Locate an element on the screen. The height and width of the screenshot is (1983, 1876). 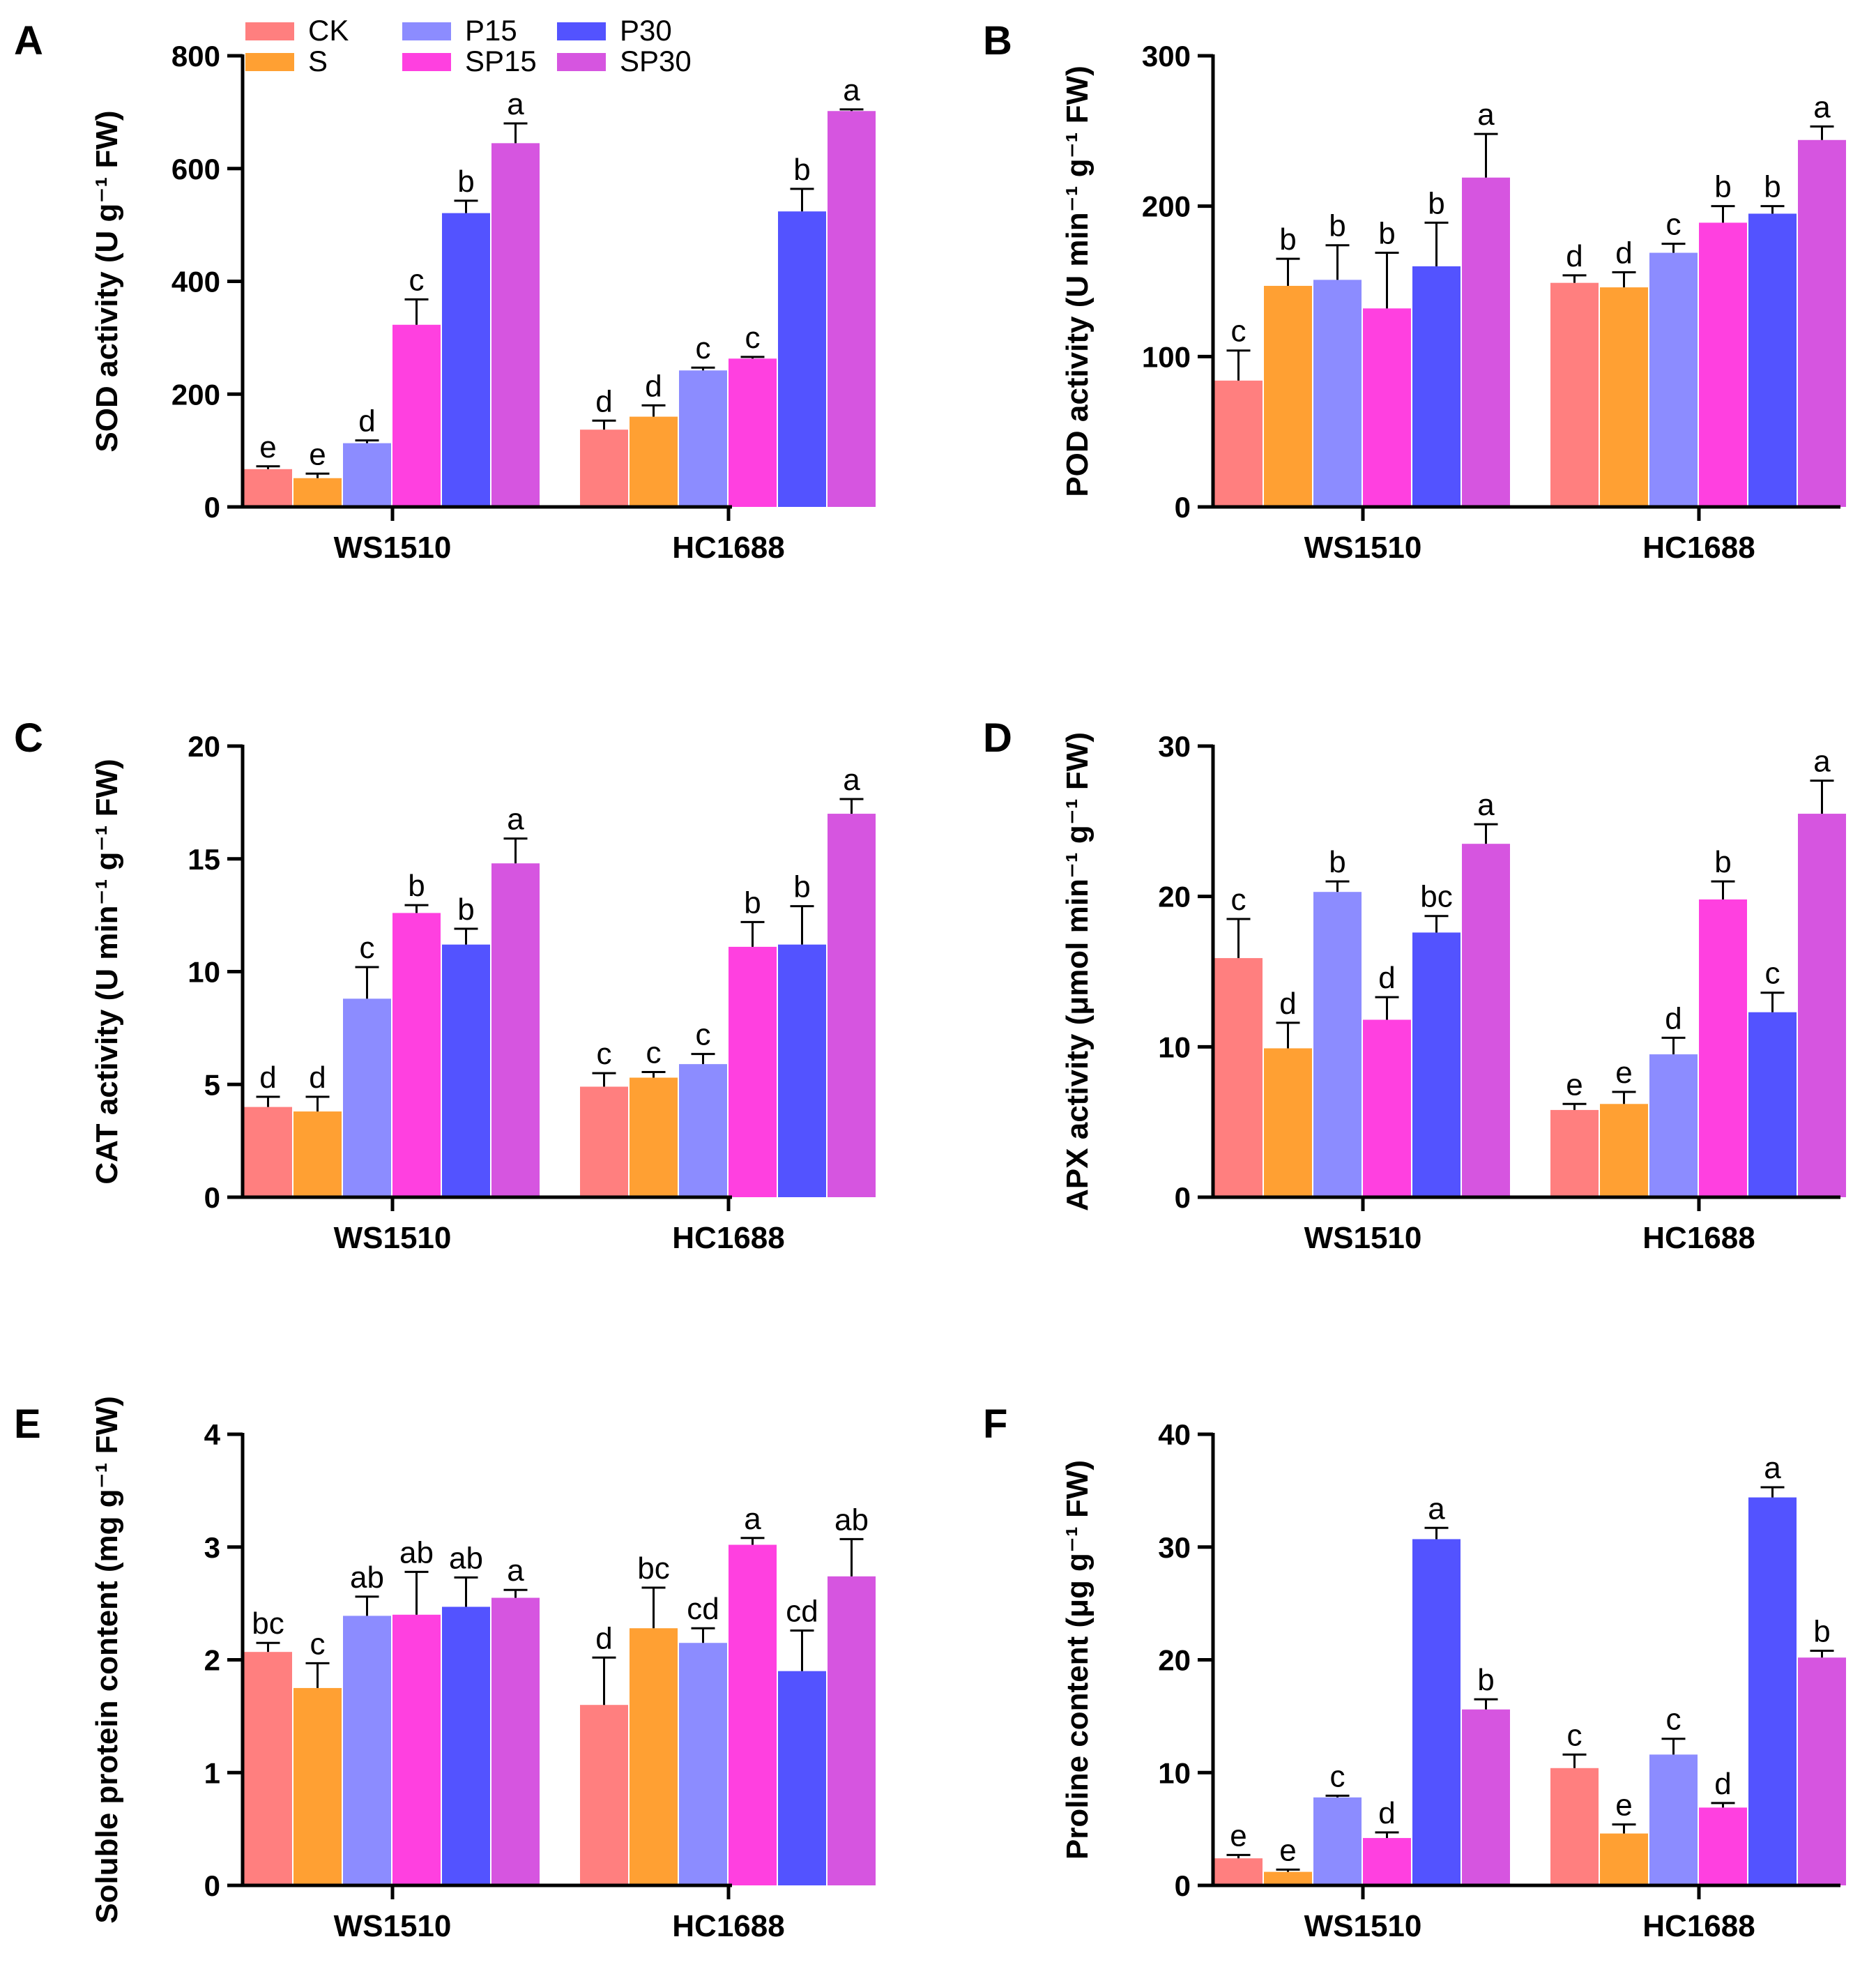
legend-label: S is located at coordinates (318, 61).